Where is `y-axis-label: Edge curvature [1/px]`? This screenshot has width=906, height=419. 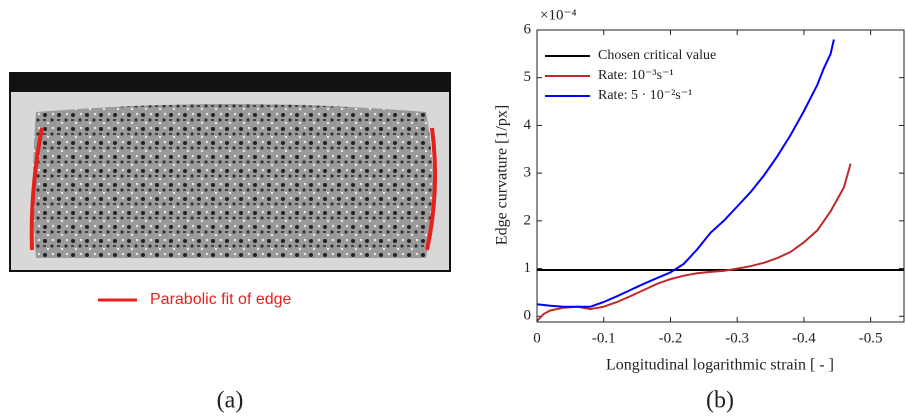 y-axis-label: Edge curvature [1/px] is located at coordinates (502, 175).